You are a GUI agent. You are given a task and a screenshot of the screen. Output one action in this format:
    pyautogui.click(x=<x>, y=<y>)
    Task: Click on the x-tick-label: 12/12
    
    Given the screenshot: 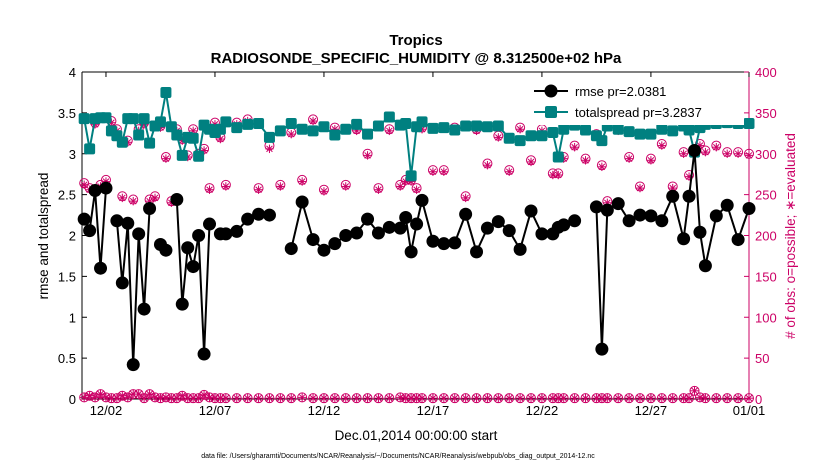 What is the action you would take?
    pyautogui.click(x=324, y=410)
    